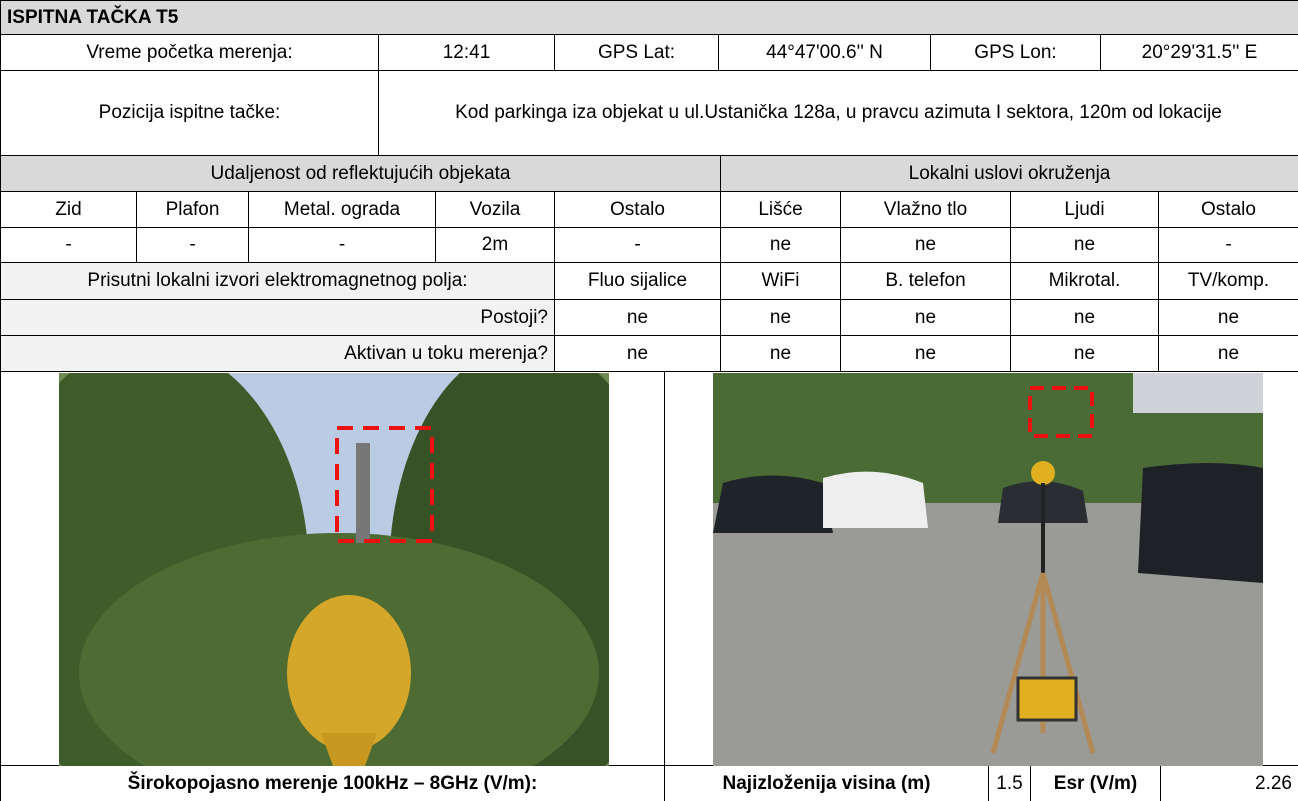 The height and width of the screenshot is (801, 1298). Describe the element at coordinates (827, 783) in the screenshot. I see `result-label: Najizloženija visina (m)` at that location.